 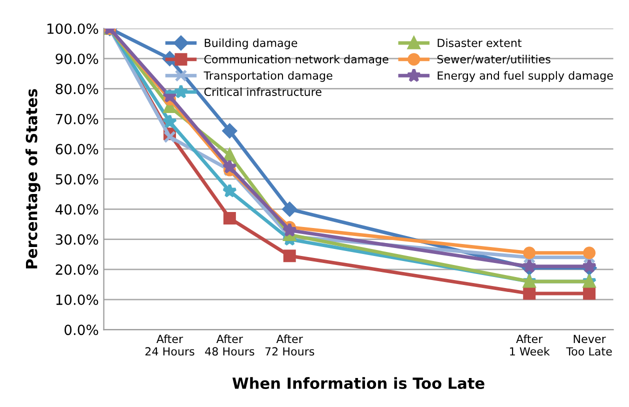 What do you see at coordinates (268, 76) in the screenshot?
I see `legend-label: Transportation damage` at bounding box center [268, 76].